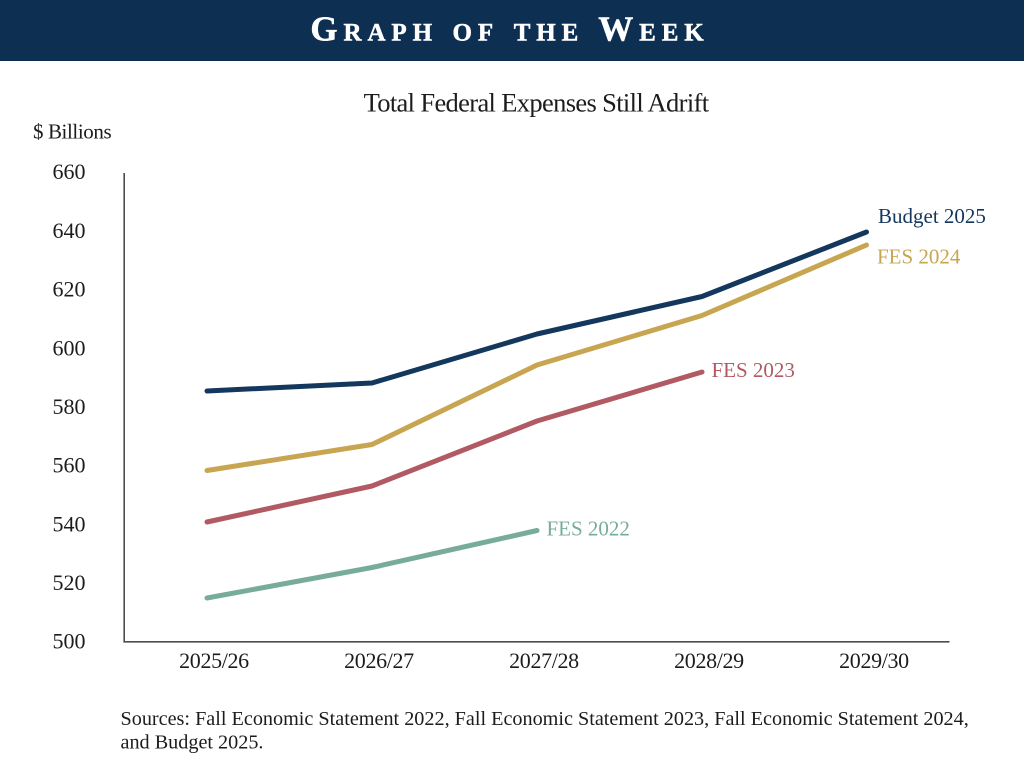  What do you see at coordinates (753, 370) in the screenshot?
I see `svg-text: FES 2023` at bounding box center [753, 370].